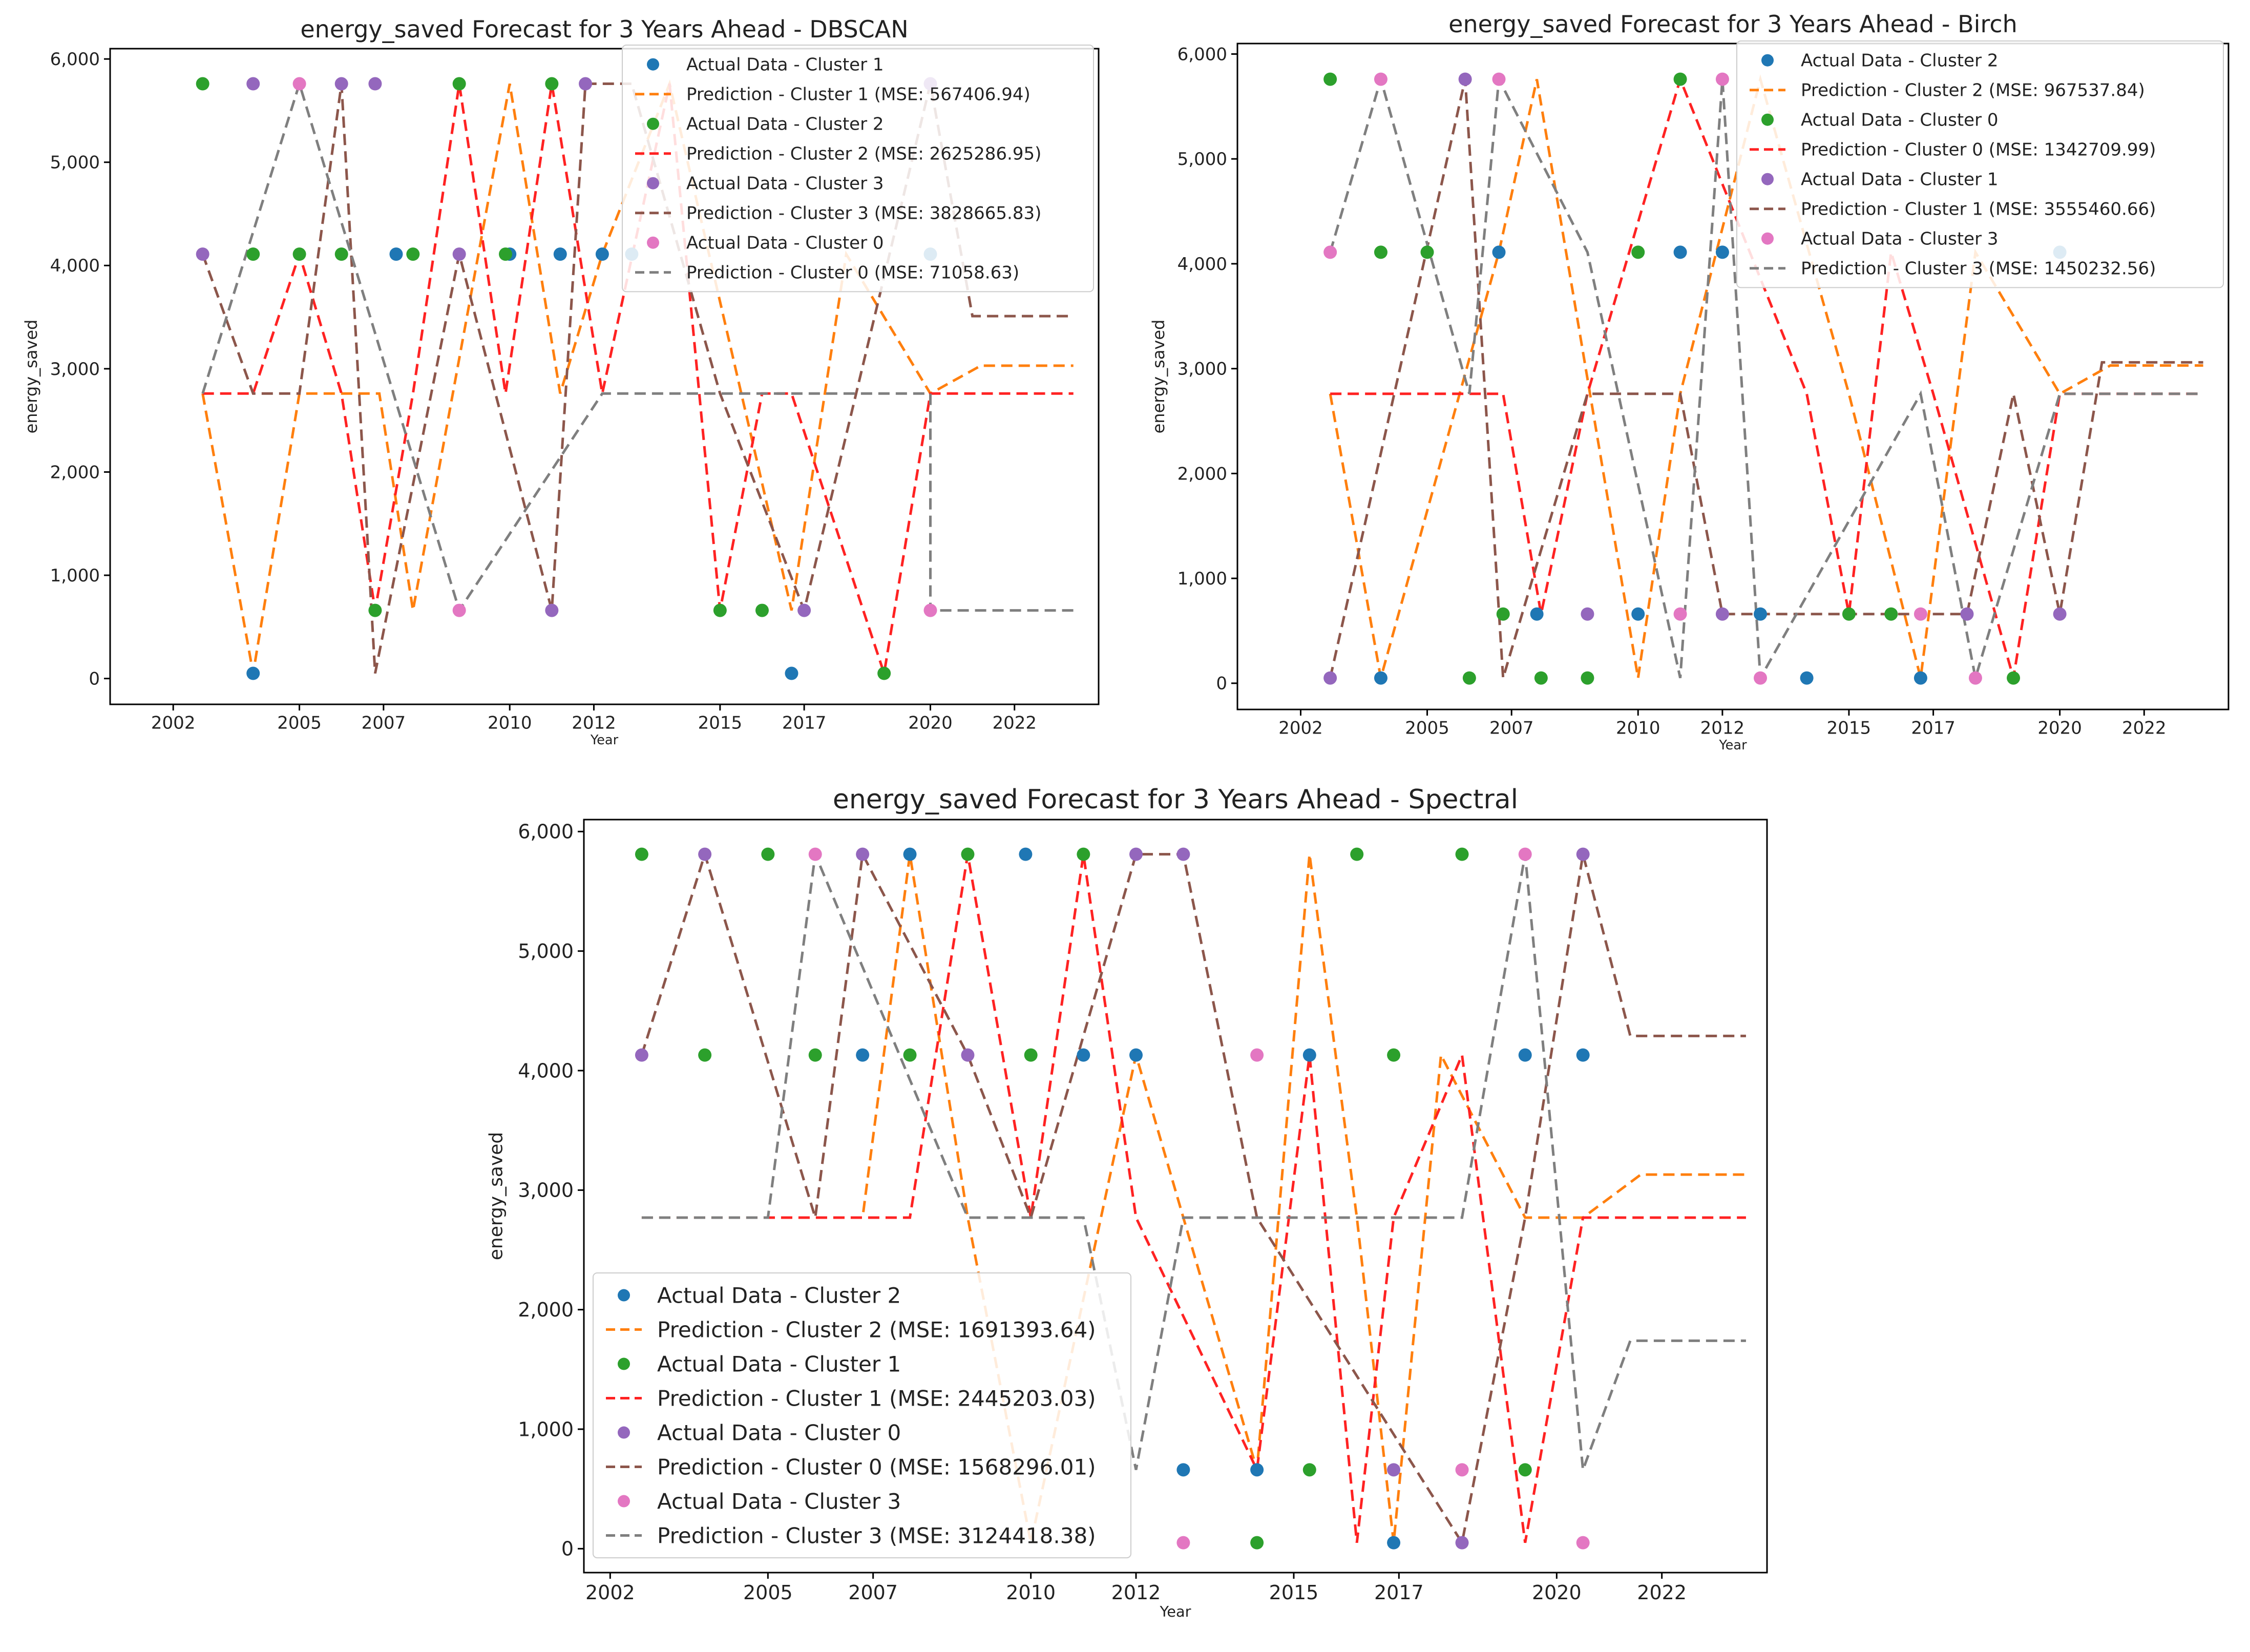  What do you see at coordinates (863, 154) in the screenshot?
I see `legend-entry-label: Prediction - Cluster 2 (MSE: 2625286.95)` at bounding box center [863, 154].